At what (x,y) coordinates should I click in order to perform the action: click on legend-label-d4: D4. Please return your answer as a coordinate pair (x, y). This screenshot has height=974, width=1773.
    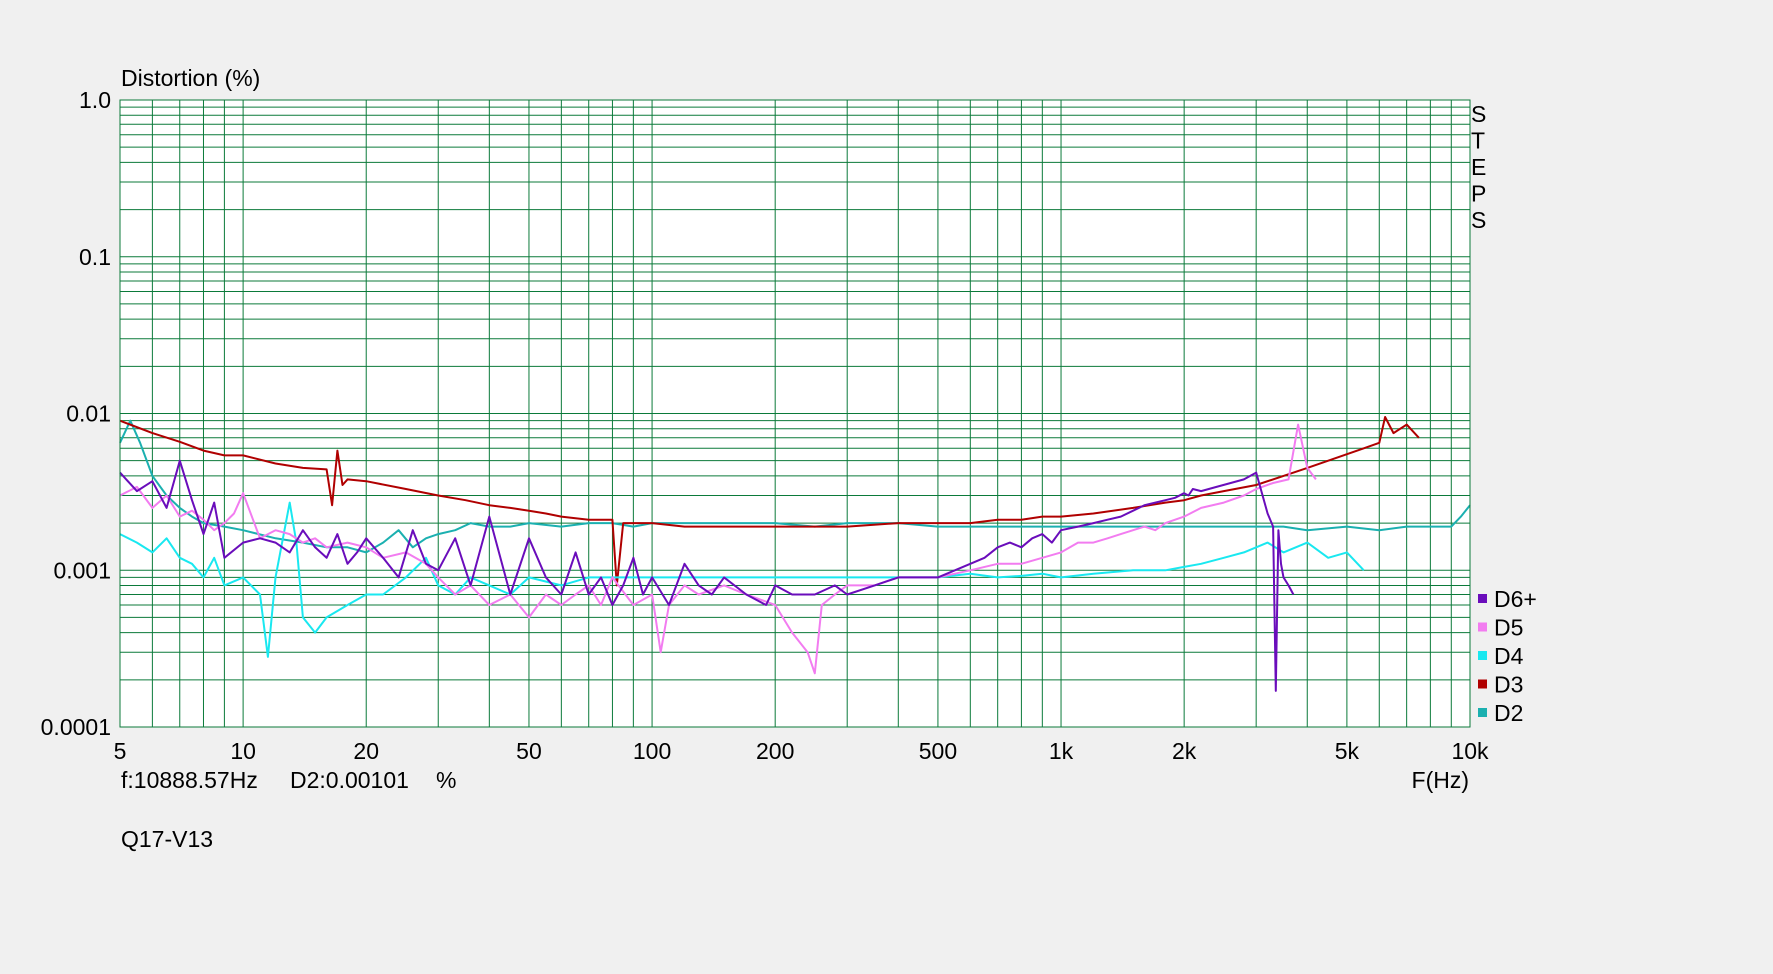
    Looking at the image, I should click on (1509, 656).